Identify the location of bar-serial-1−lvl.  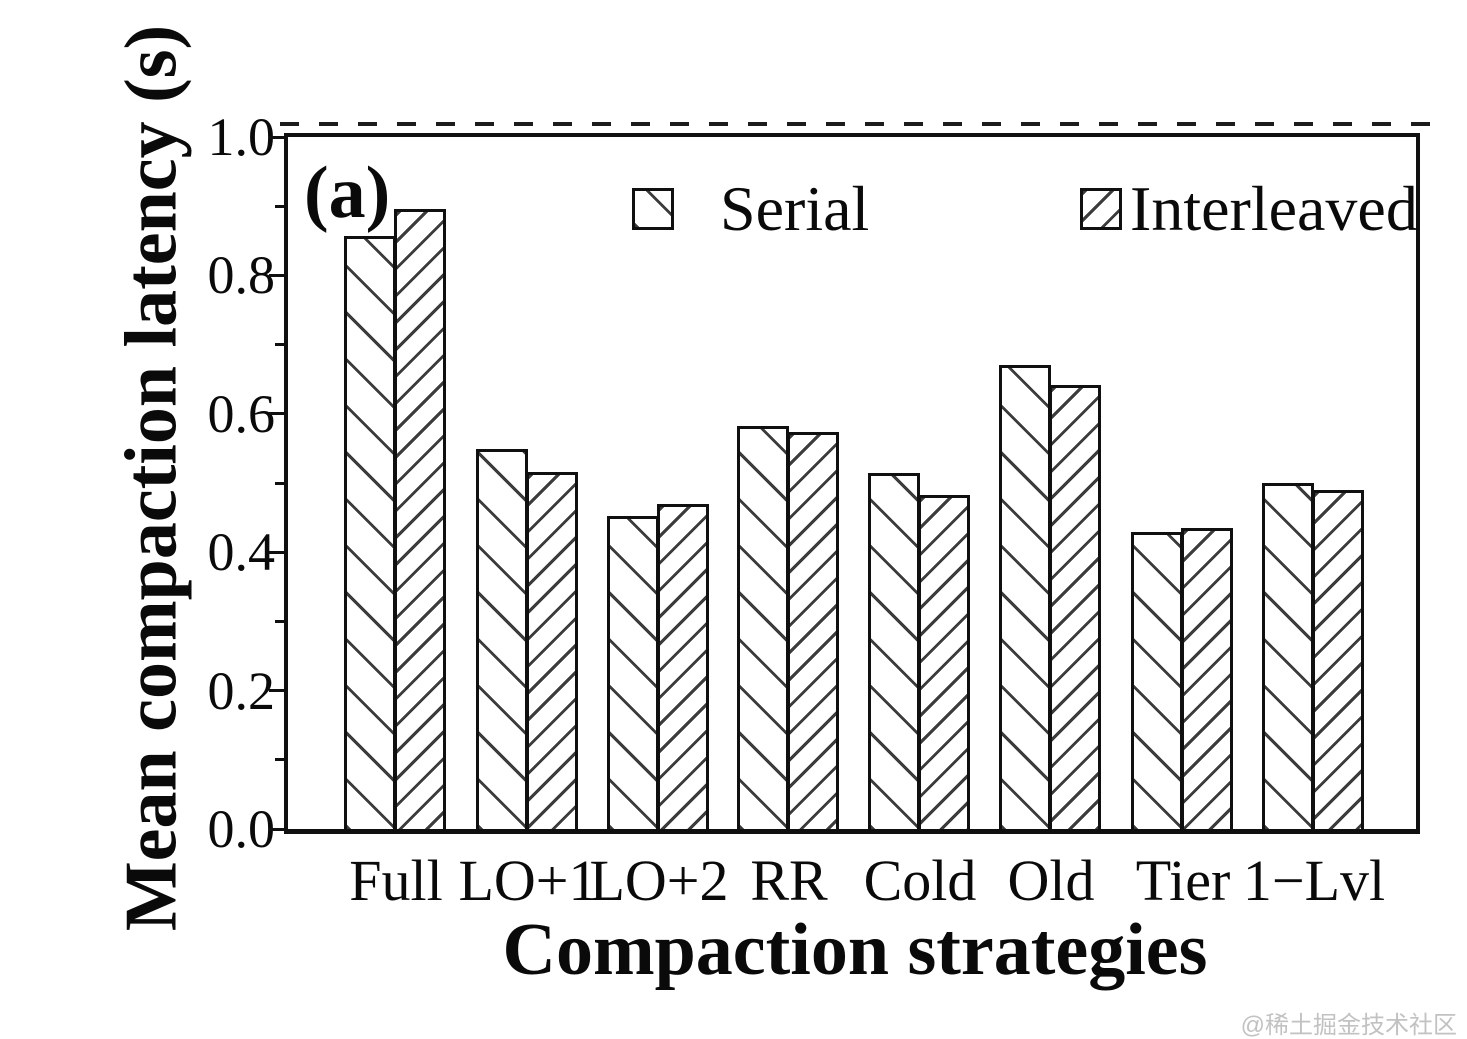
(1288, 656).